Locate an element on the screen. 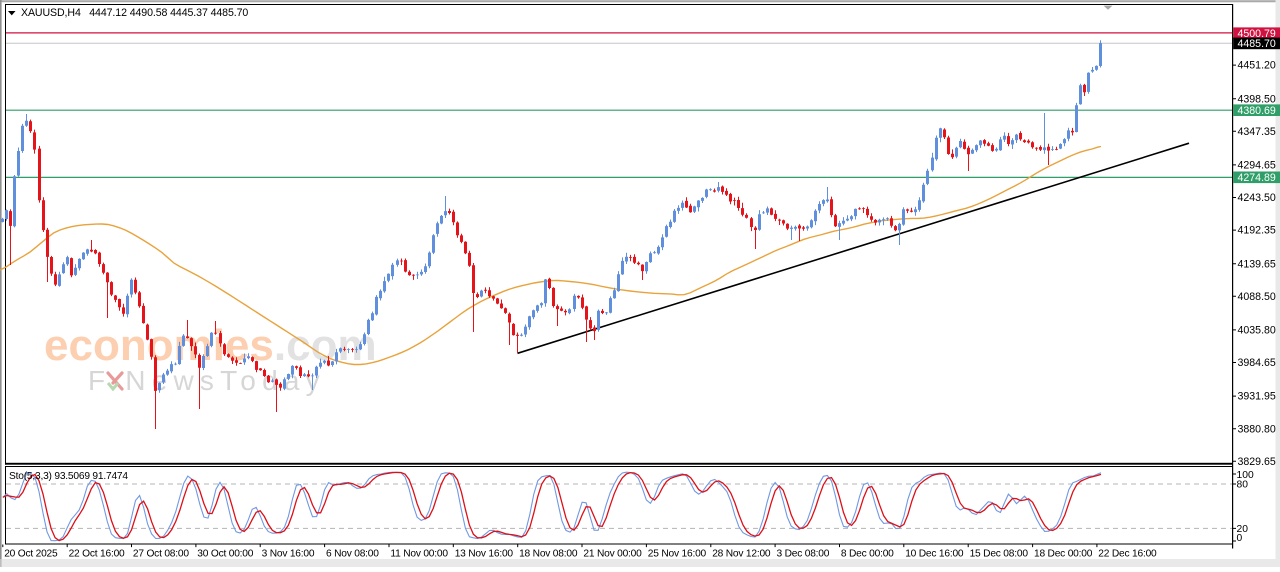 The image size is (1280, 572). svg-text: 27 Oct 08:00 is located at coordinates (161, 554).